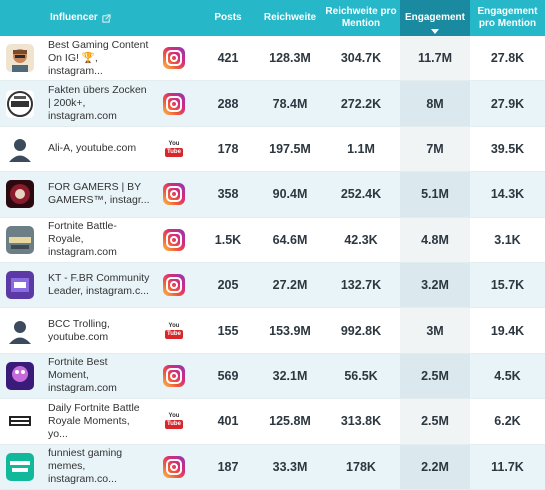 The image size is (545, 490). What do you see at coordinates (435, 466) in the screenshot?
I see `engagement-value: 2.2M` at bounding box center [435, 466].